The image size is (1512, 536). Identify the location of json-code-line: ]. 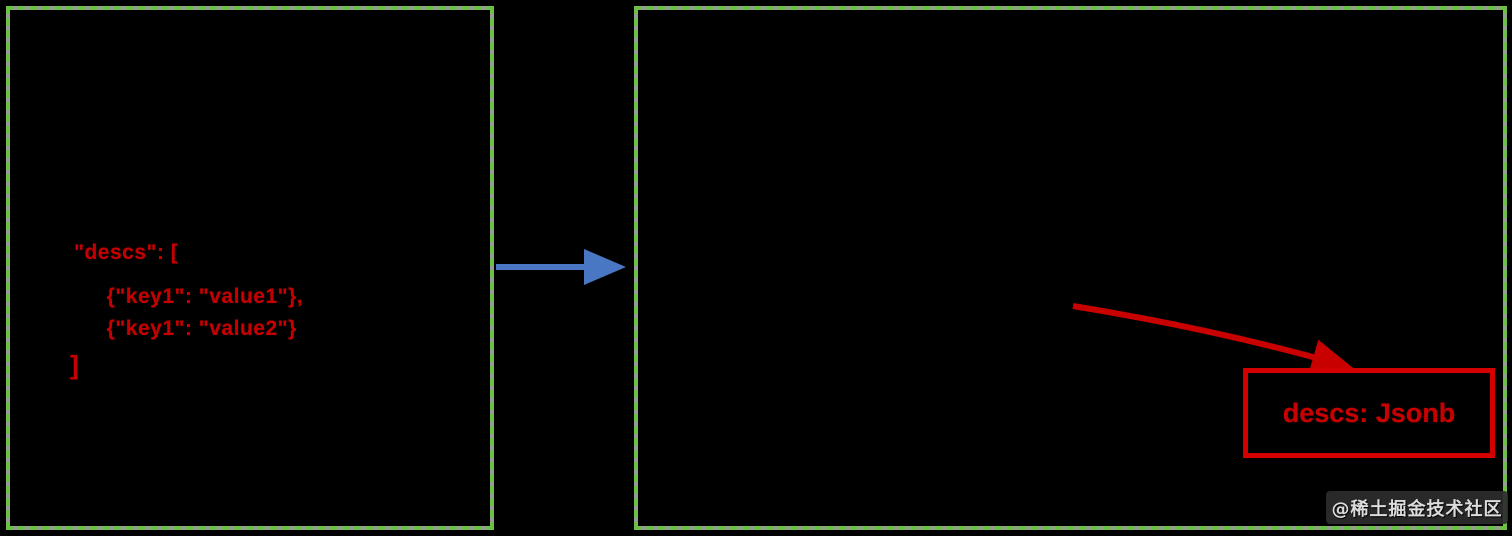
(75, 365).